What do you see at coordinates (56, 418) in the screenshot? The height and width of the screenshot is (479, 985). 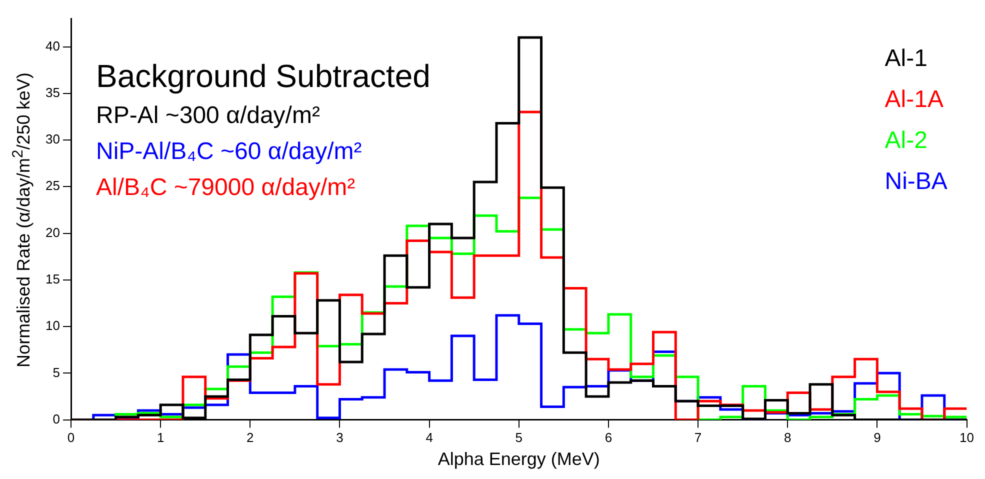 I see `y-tick-label: 0` at bounding box center [56, 418].